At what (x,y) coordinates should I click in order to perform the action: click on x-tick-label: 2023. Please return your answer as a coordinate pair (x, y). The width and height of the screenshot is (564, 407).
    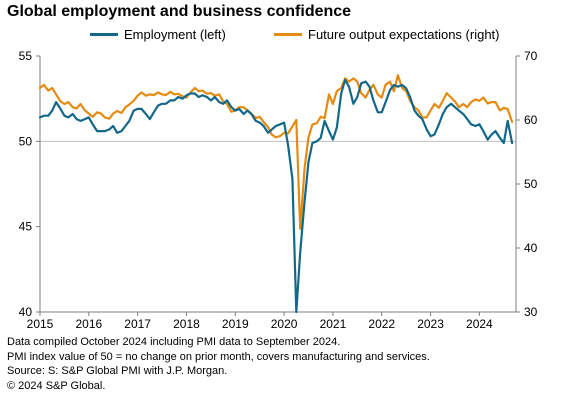
    Looking at the image, I should click on (430, 323).